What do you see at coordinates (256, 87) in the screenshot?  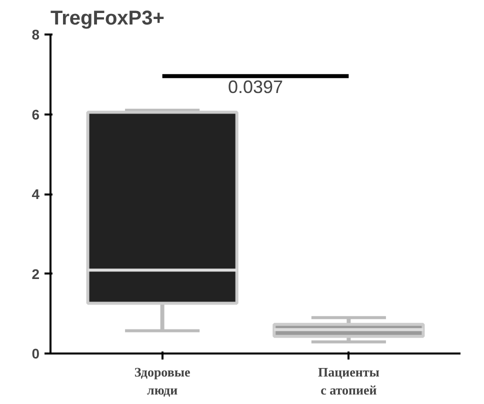 I see `annotation: 0.0397` at bounding box center [256, 87].